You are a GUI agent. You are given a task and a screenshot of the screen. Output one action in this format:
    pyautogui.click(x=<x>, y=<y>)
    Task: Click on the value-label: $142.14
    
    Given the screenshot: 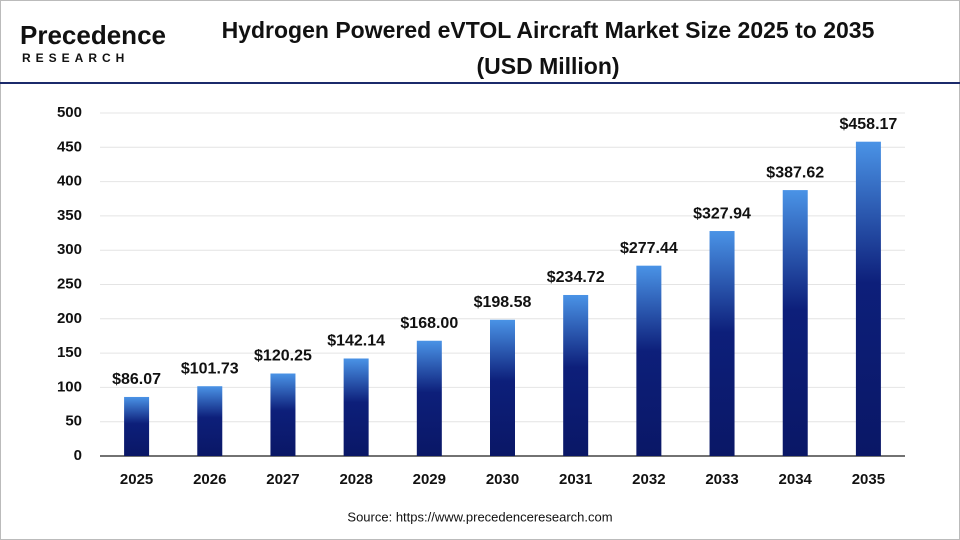 What is the action you would take?
    pyautogui.click(x=356, y=341)
    